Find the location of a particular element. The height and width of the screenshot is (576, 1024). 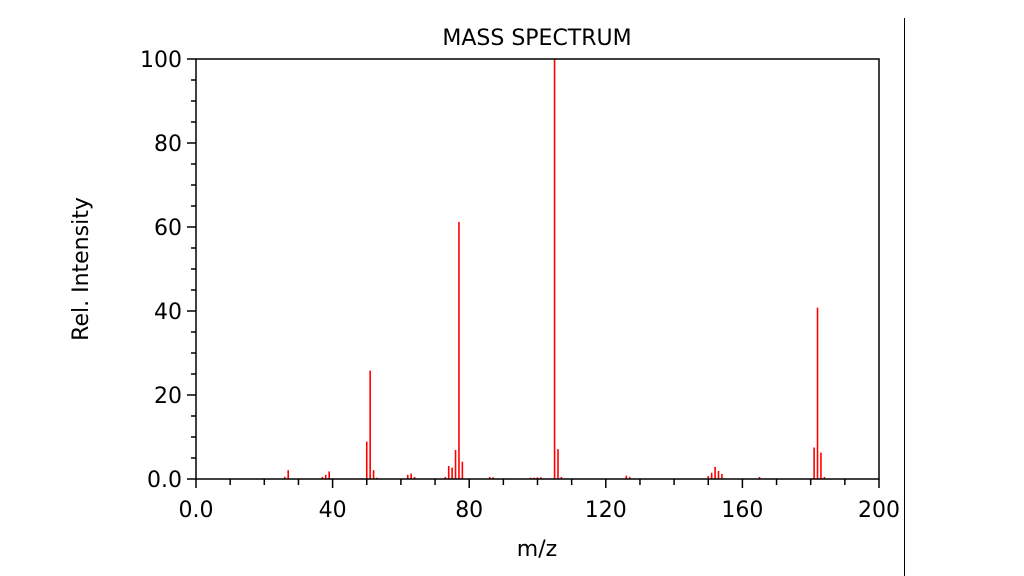

x-tick-label: 0.0 is located at coordinates (196, 510).